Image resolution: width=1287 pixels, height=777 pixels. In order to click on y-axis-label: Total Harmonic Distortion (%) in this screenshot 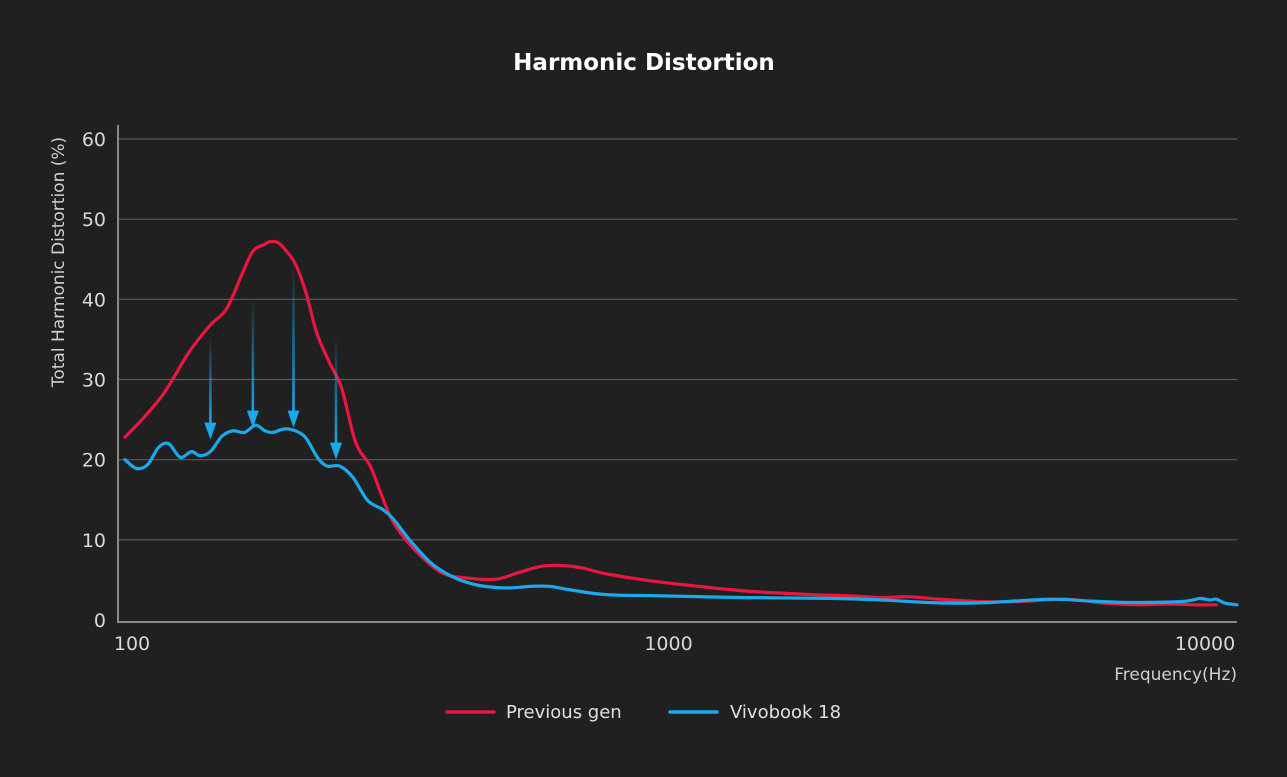, I will do `click(59, 262)`.